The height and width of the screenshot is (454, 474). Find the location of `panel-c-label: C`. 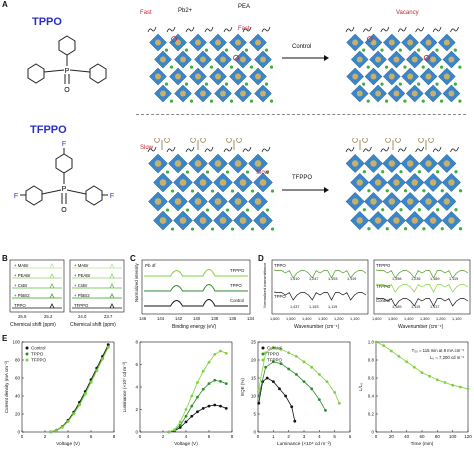

panel-c-label: C is located at coordinates (133, 258).